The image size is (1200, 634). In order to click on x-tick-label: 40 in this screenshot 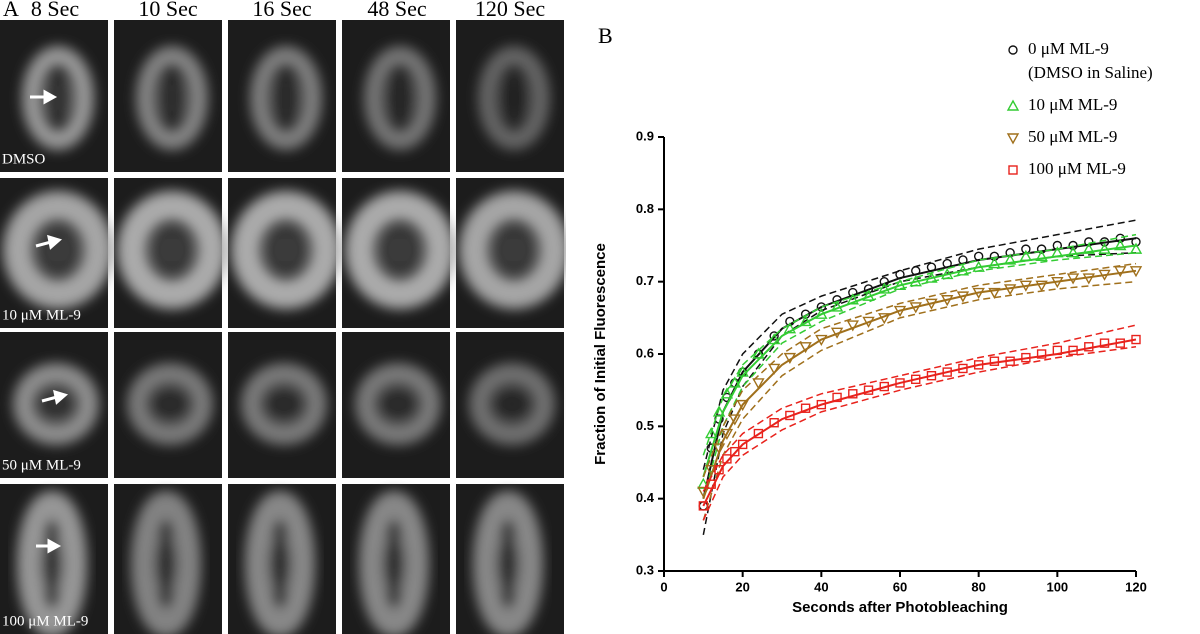, I will do `click(821, 586)`.